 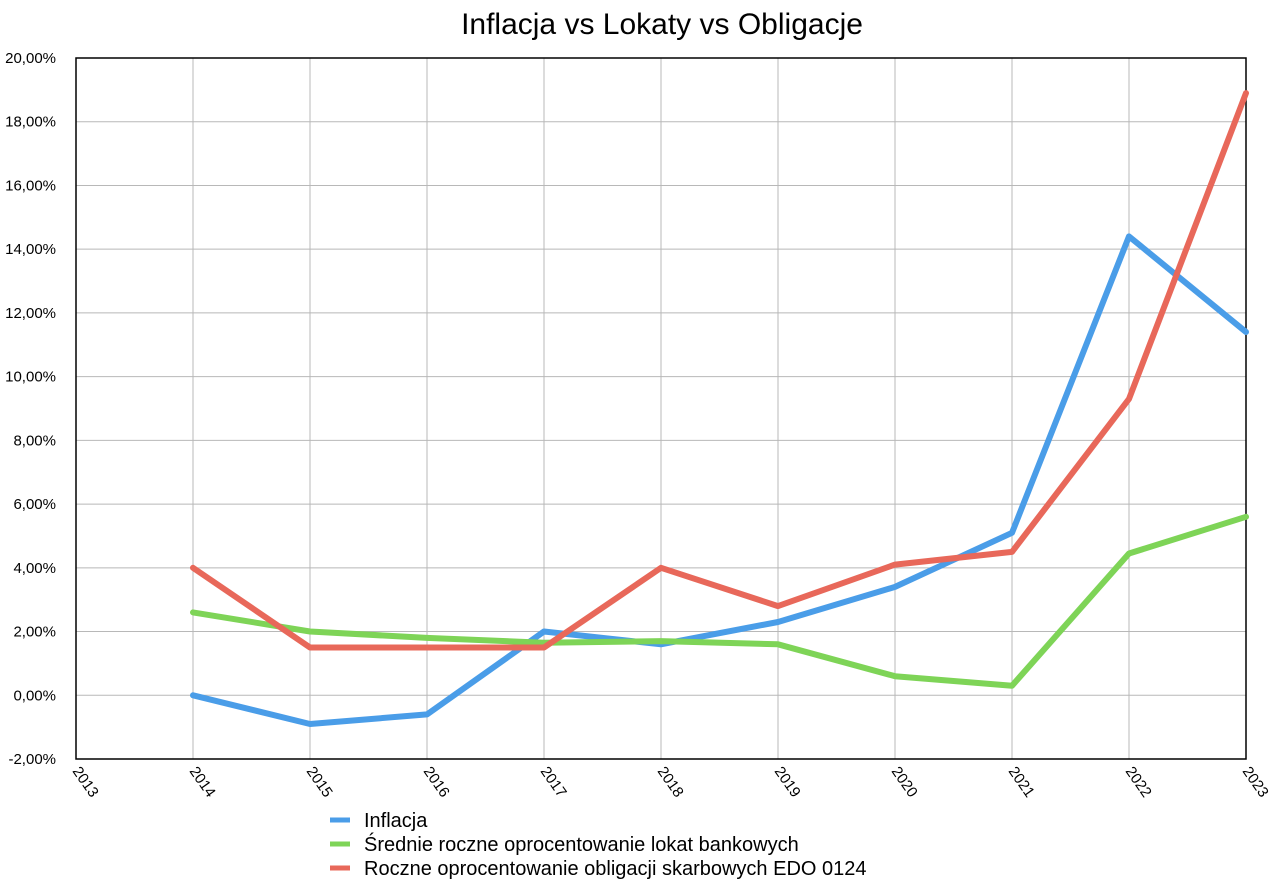 I want to click on x-tick-label: 2018, so click(x=670, y=782).